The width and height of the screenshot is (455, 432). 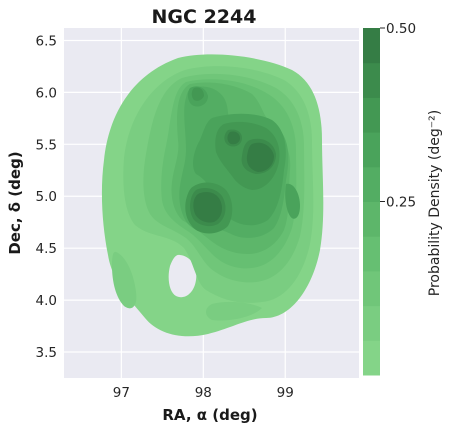 What do you see at coordinates (46, 93) in the screenshot?
I see `y-tick-label: 6.0` at bounding box center [46, 93].